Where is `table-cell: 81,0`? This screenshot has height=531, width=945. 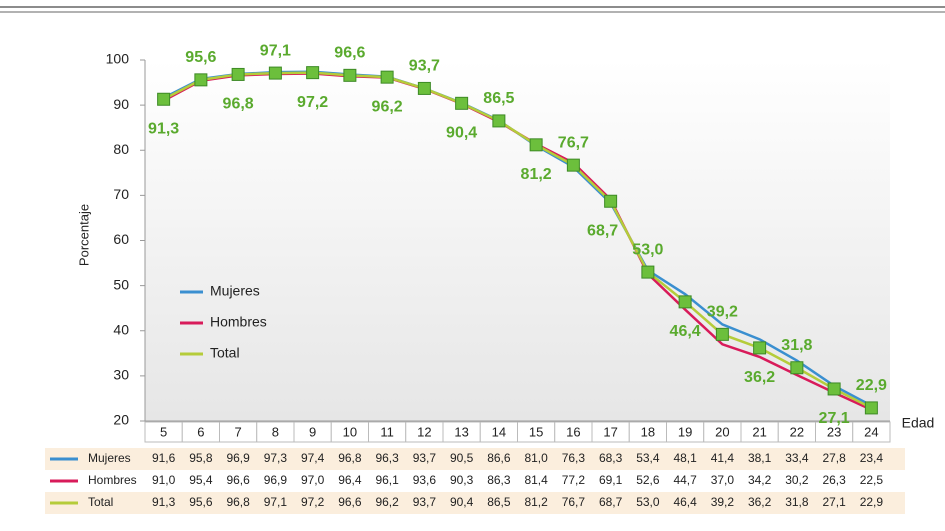 table-cell: 81,0 is located at coordinates (536, 458).